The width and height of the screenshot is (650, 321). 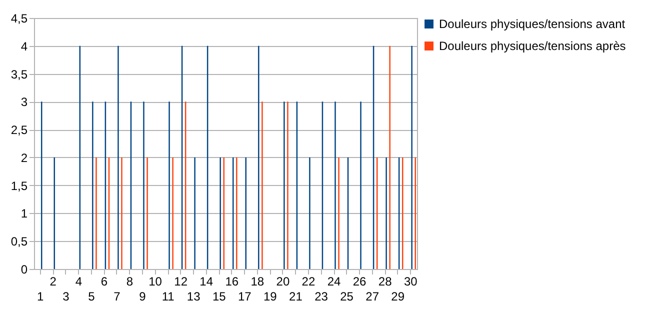 What do you see at coordinates (142, 297) in the screenshot?
I see `x-tick-label: 9` at bounding box center [142, 297].